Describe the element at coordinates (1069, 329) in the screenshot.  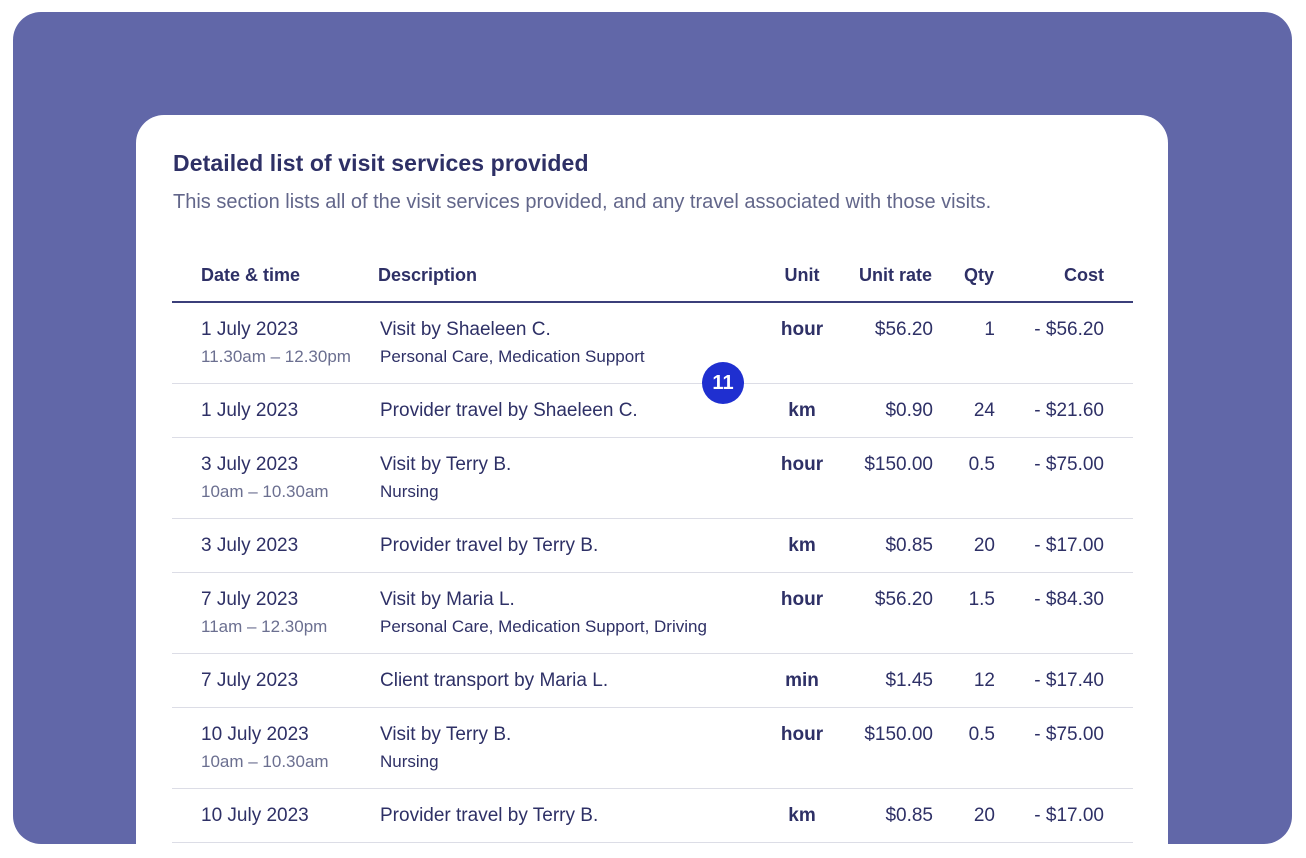
I see `cost-cell: - $56.20` at that location.